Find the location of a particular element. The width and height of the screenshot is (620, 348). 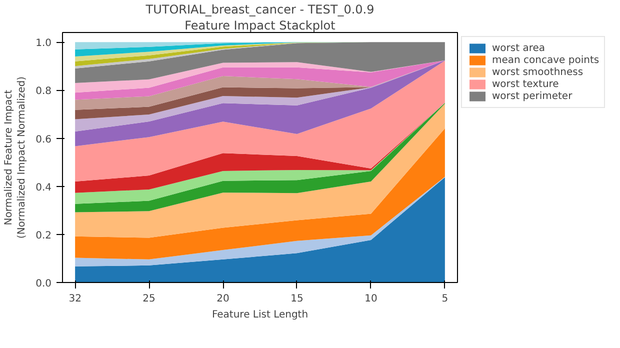

x-tick-label: 15 is located at coordinates (297, 299).